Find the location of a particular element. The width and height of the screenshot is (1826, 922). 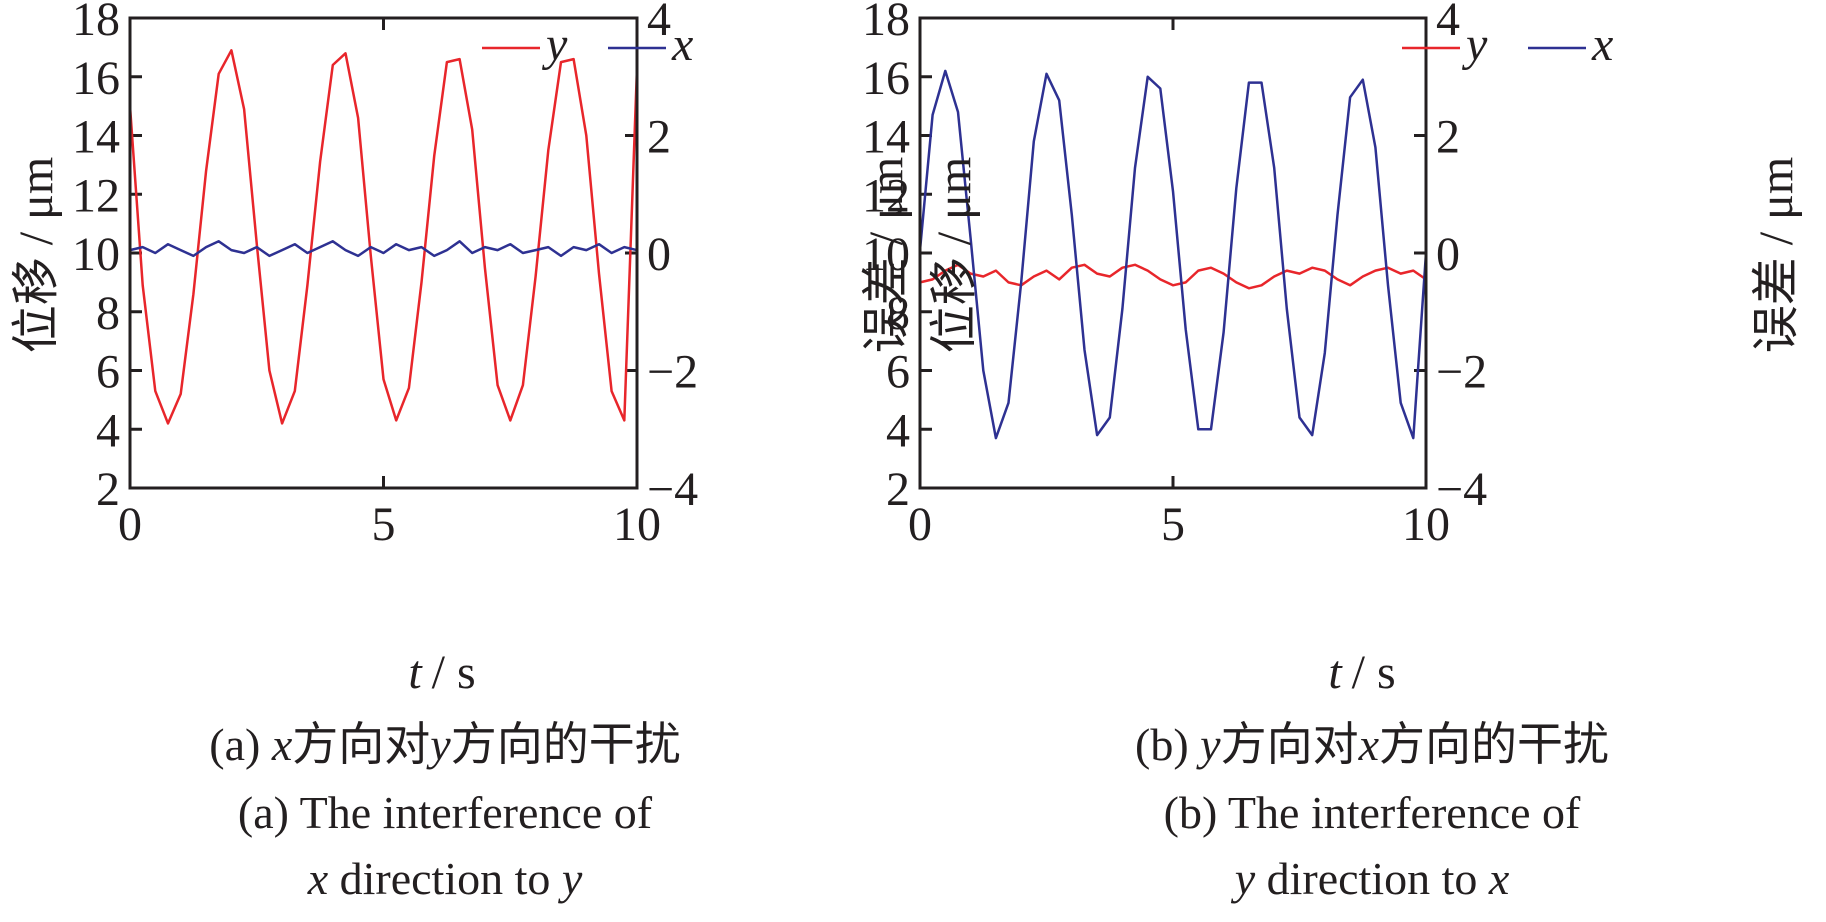

panel-b-xlabel-unit: / s is located at coordinates (1374, 672).